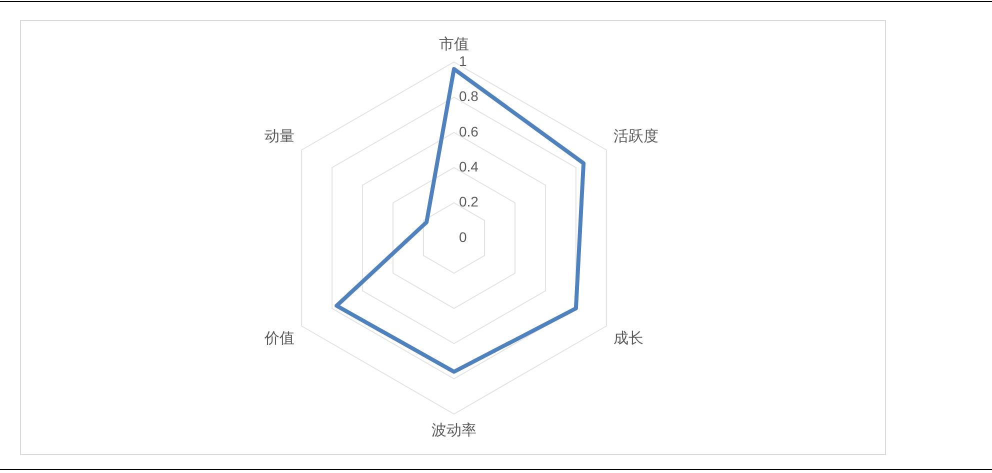  Describe the element at coordinates (469, 202) in the screenshot. I see `y-tick-label: 0.2` at that location.